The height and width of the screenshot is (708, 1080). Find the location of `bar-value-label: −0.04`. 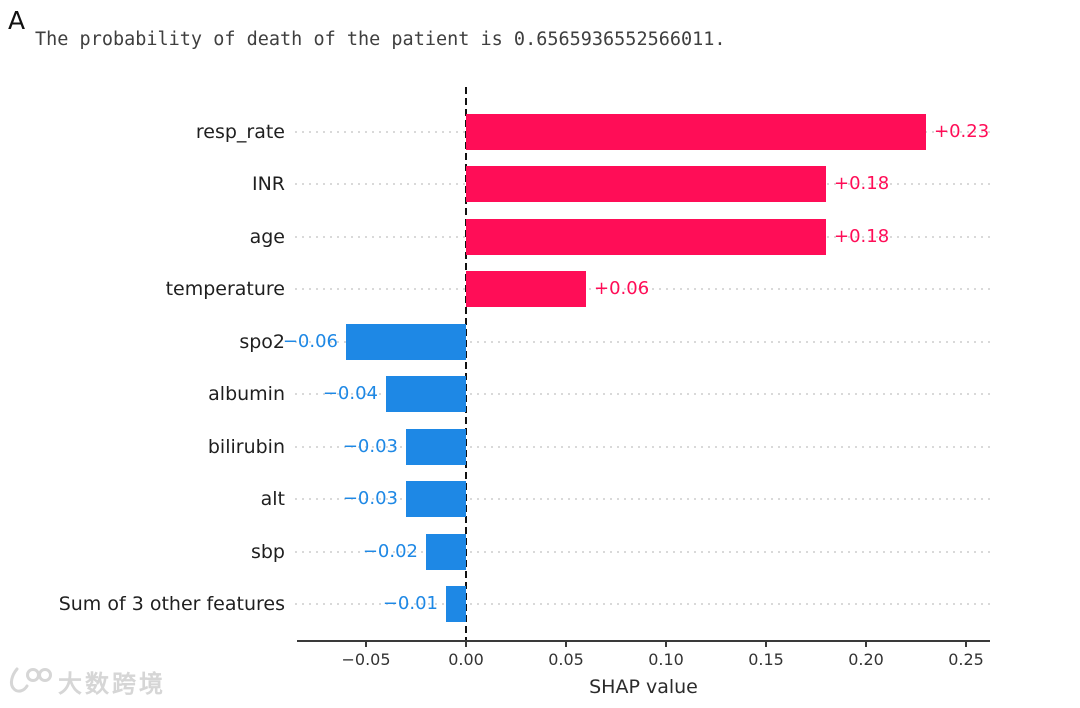

bar-value-label: −0.04 is located at coordinates (350, 393).